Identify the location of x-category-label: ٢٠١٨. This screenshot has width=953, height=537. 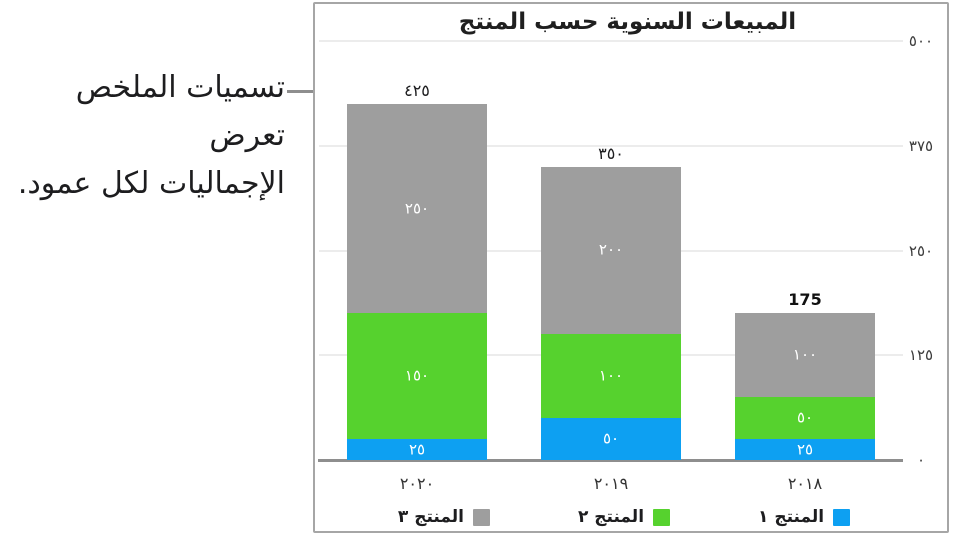
(805, 483).